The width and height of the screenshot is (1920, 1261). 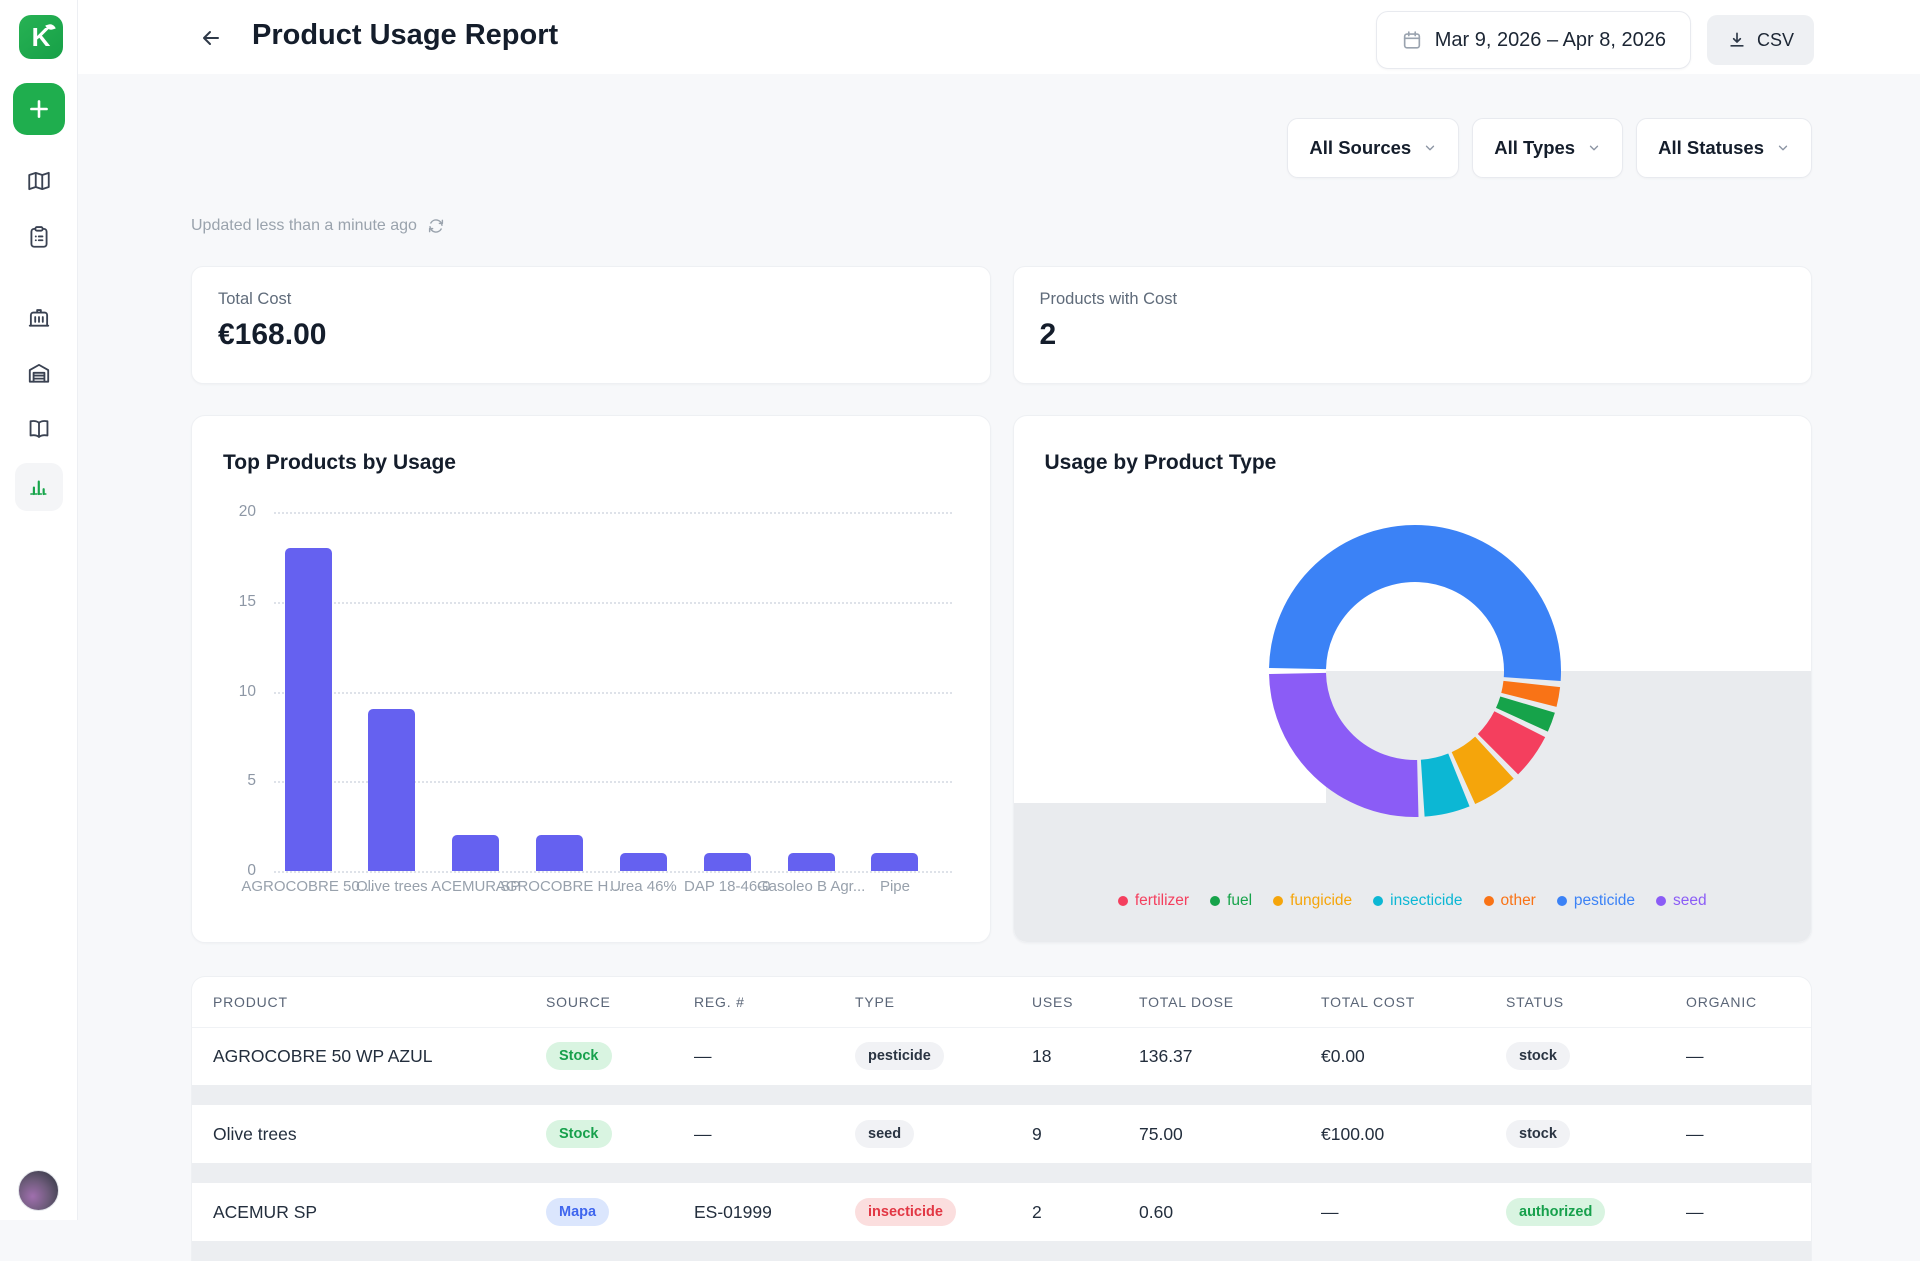 I want to click on warehouse-icon, so click(x=39, y=373).